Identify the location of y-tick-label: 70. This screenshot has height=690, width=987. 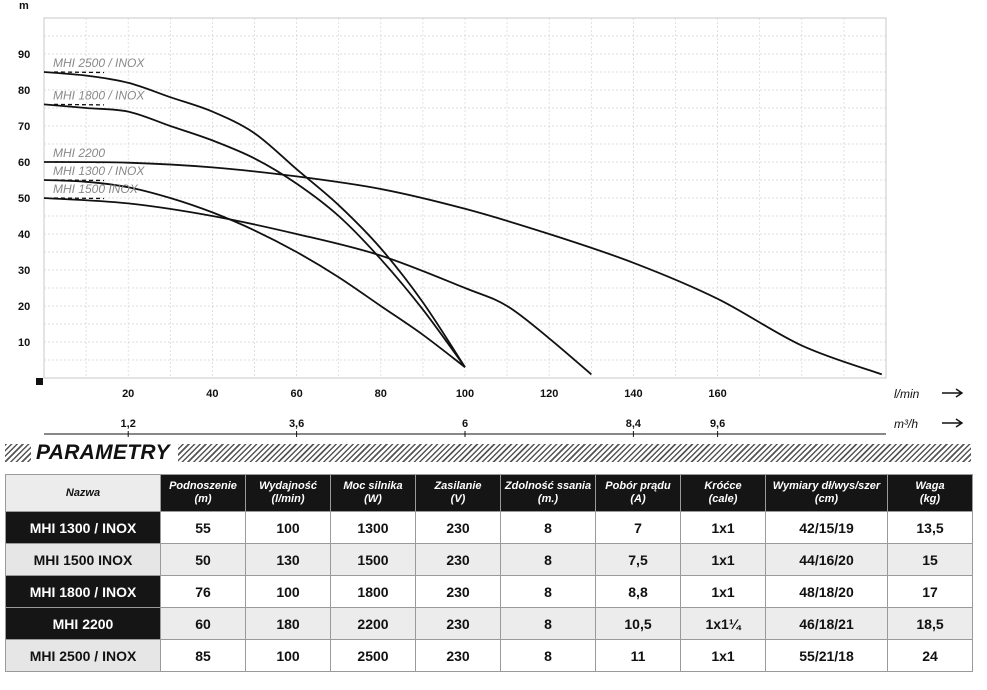
(24, 127).